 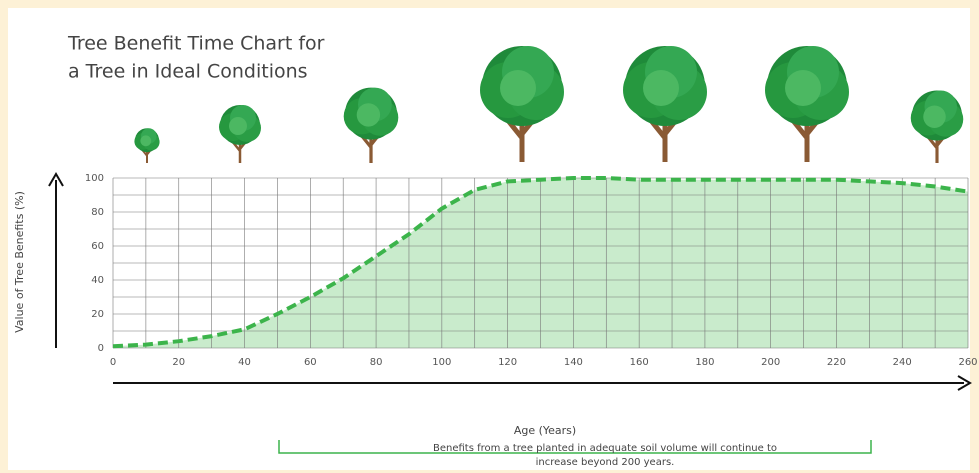 What do you see at coordinates (56, 179) in the screenshot?
I see `y-arrowhead` at bounding box center [56, 179].